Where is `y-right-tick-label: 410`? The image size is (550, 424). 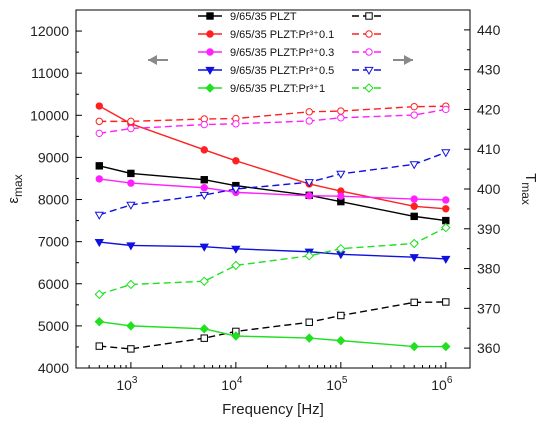 y-right-tick-label: 410 is located at coordinates (489, 149).